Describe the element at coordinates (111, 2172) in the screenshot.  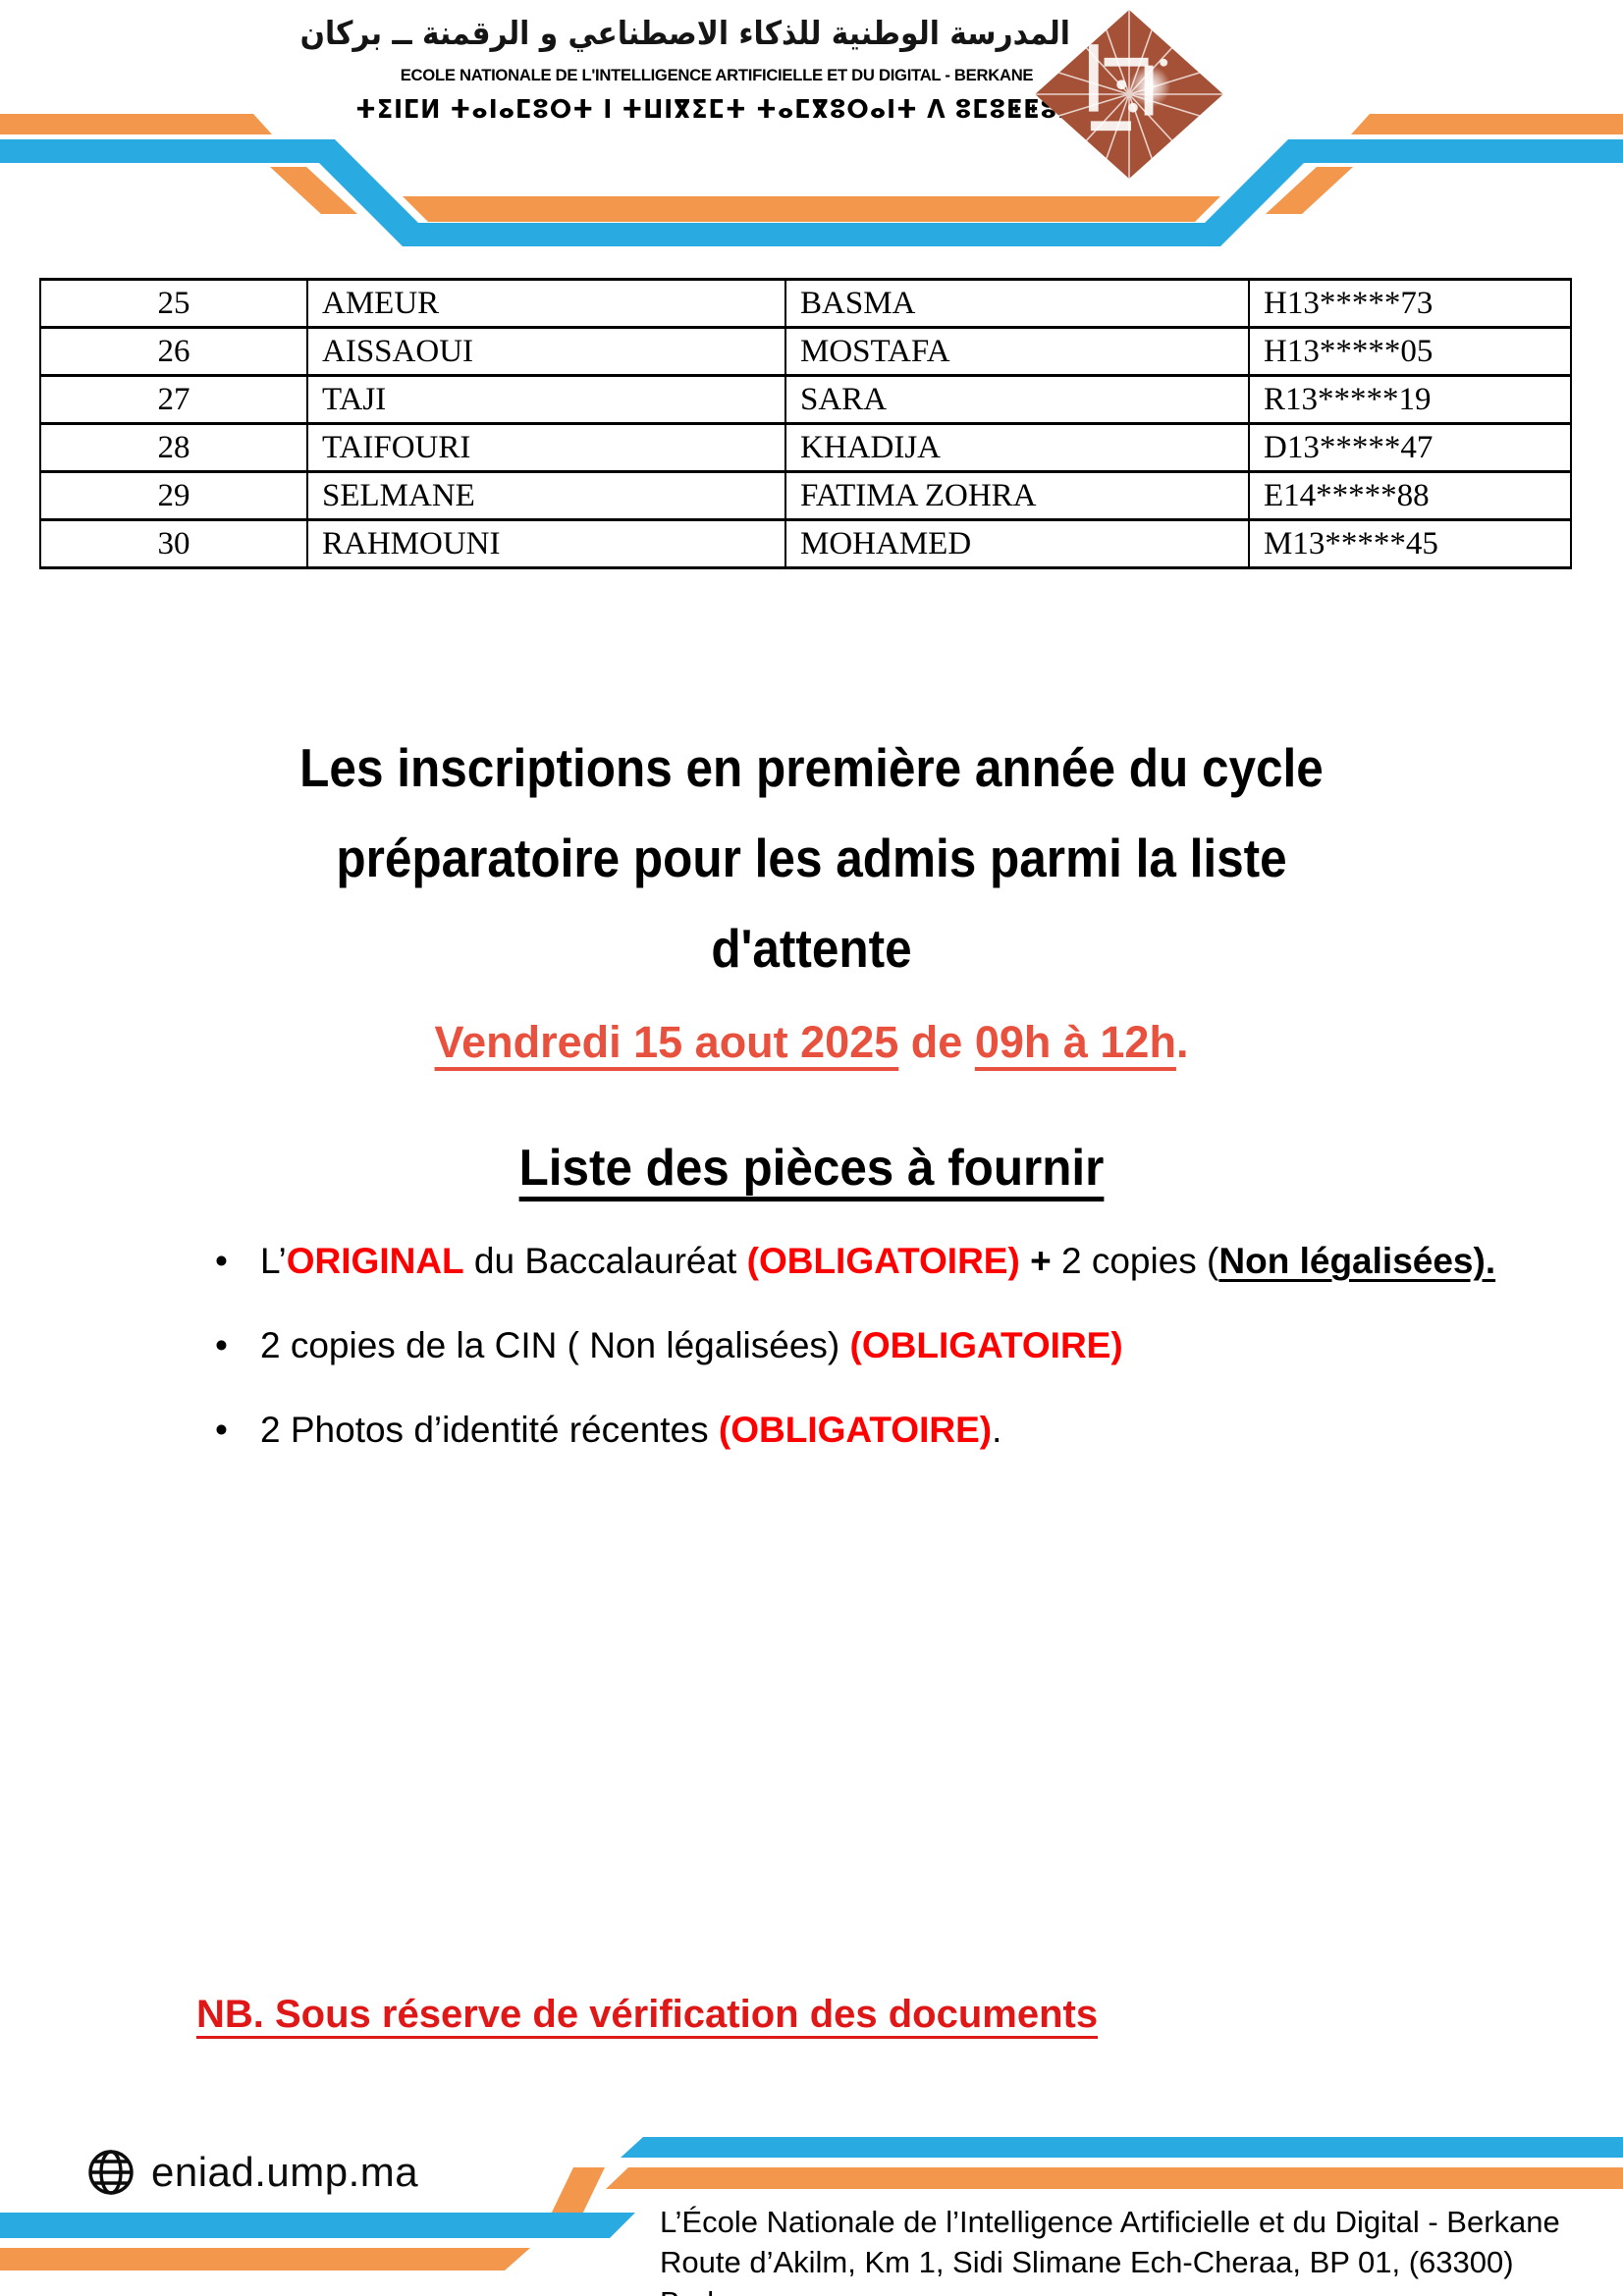
I see `globe-icon` at that location.